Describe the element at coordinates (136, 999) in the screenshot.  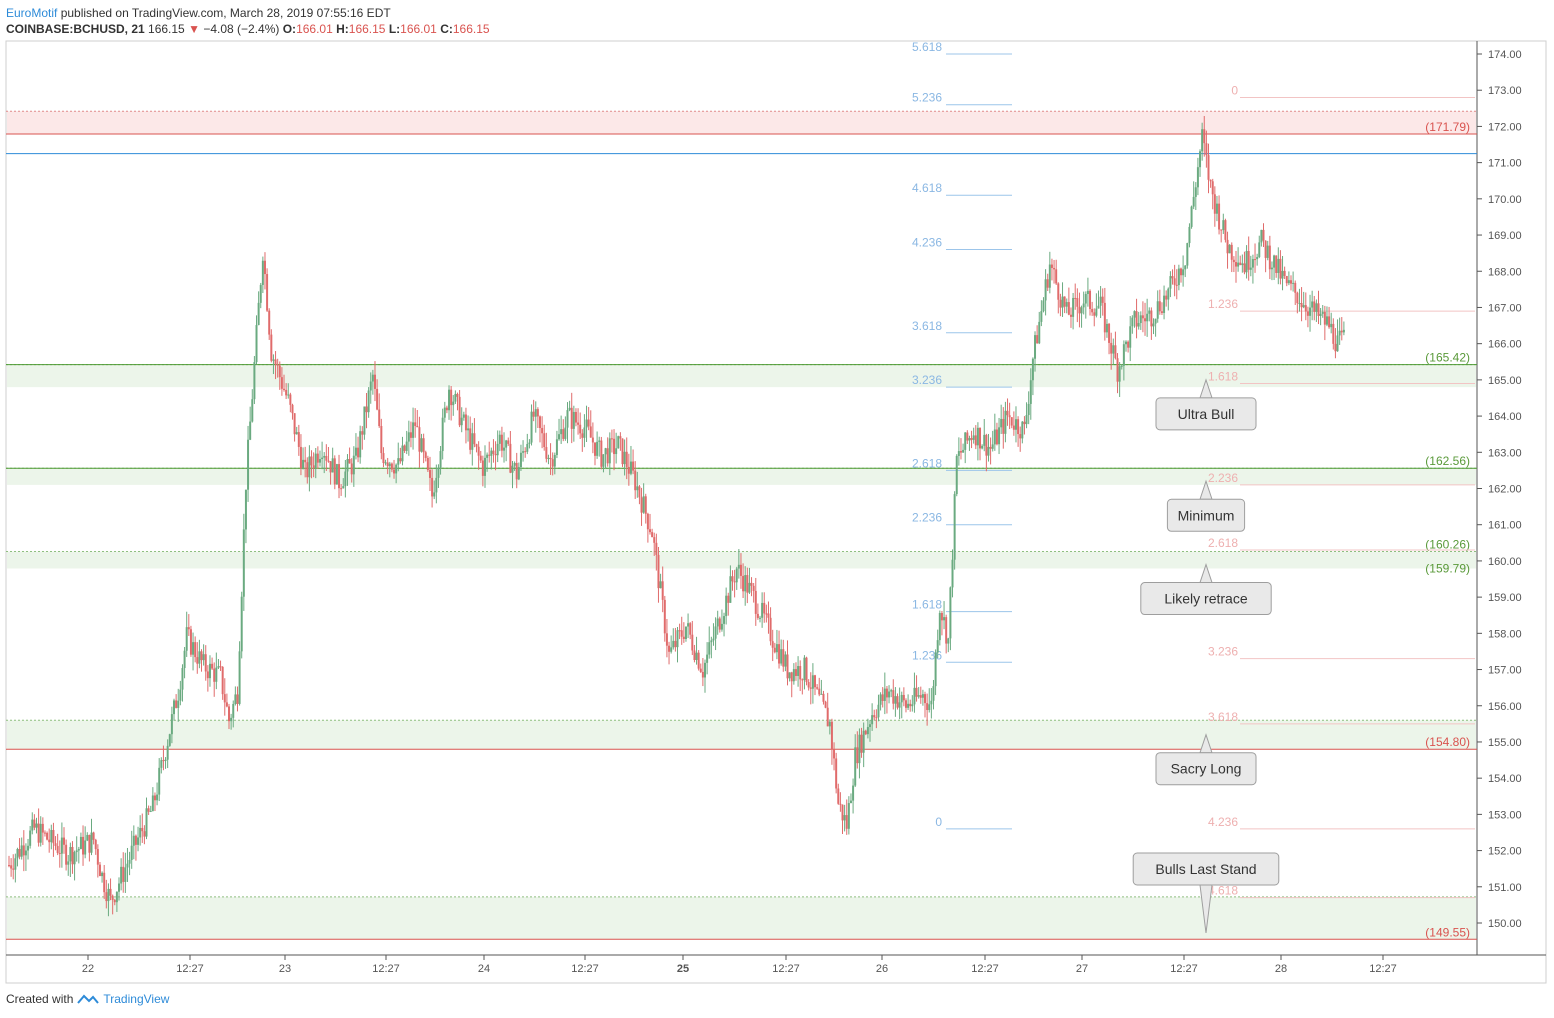
I see `tradingview-brand: TradingView` at that location.